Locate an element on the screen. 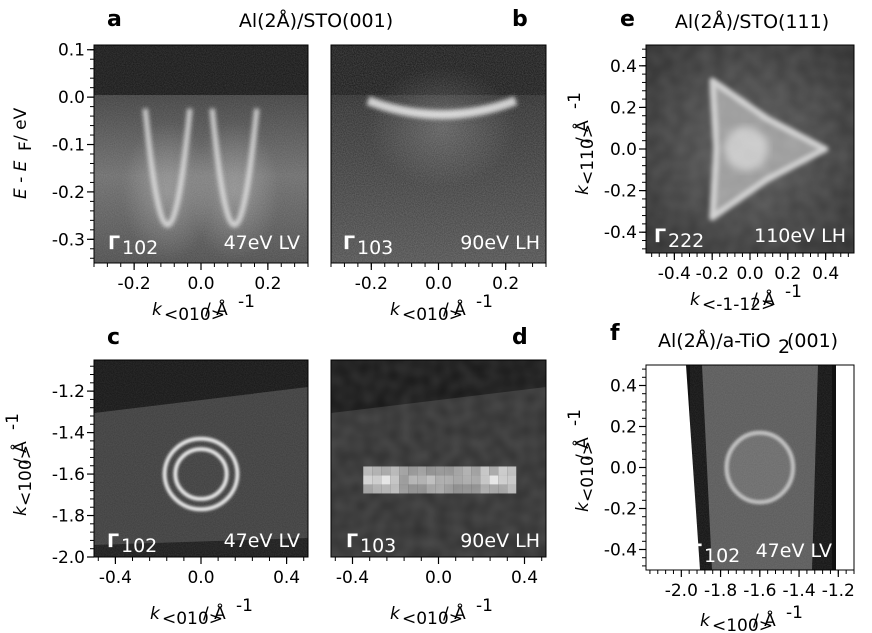 The height and width of the screenshot is (633, 872). svg-text: (001) is located at coordinates (812, 341).